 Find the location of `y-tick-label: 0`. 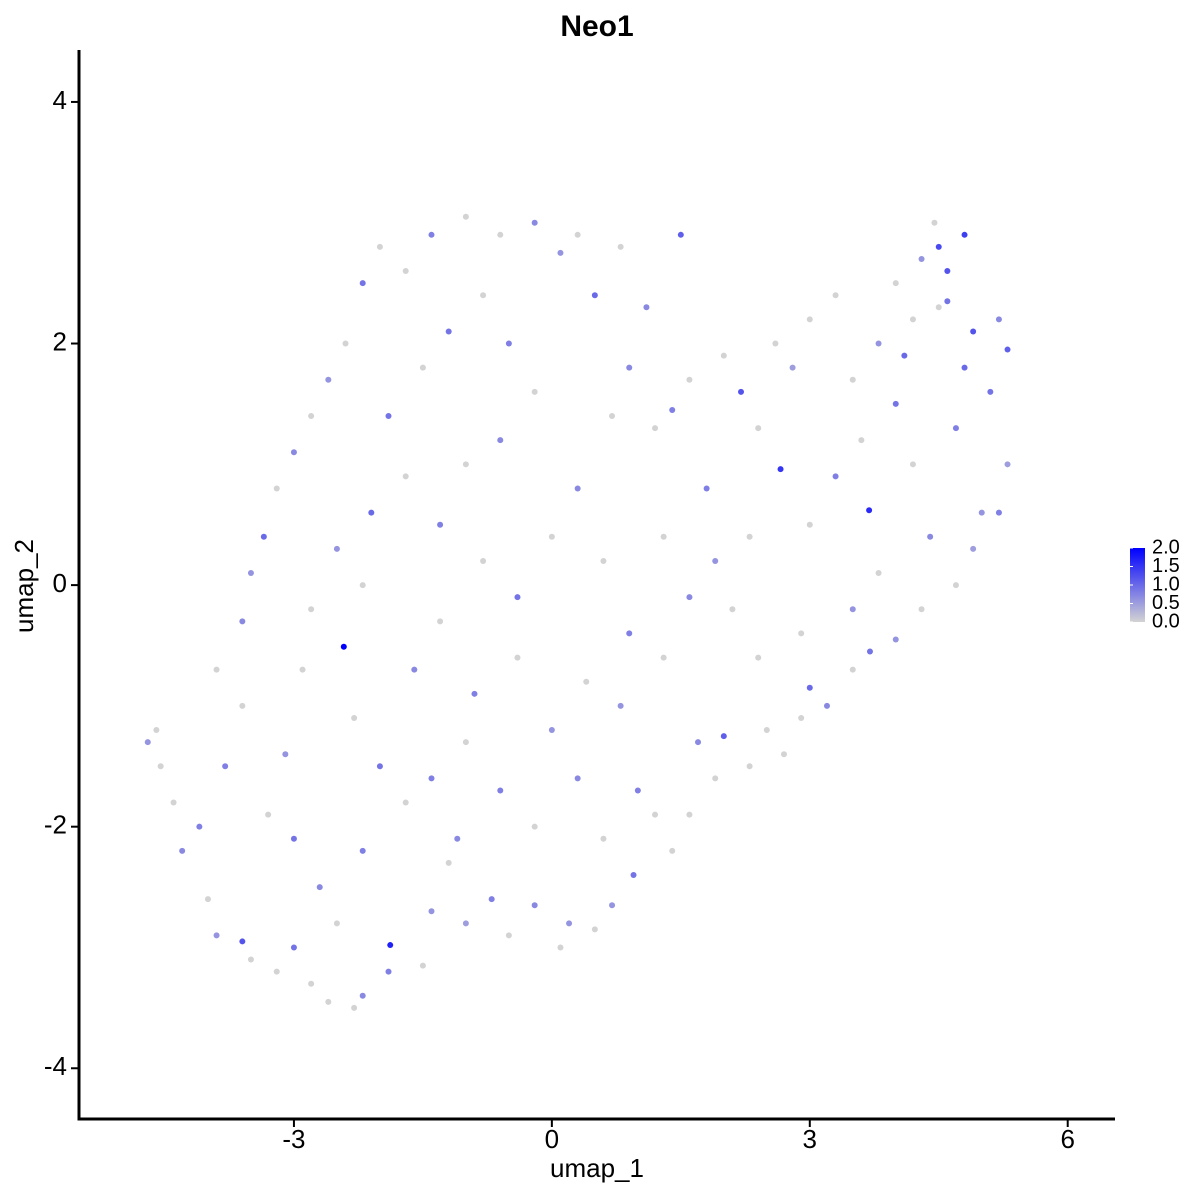

y-tick-label: 0 is located at coordinates (60, 583).